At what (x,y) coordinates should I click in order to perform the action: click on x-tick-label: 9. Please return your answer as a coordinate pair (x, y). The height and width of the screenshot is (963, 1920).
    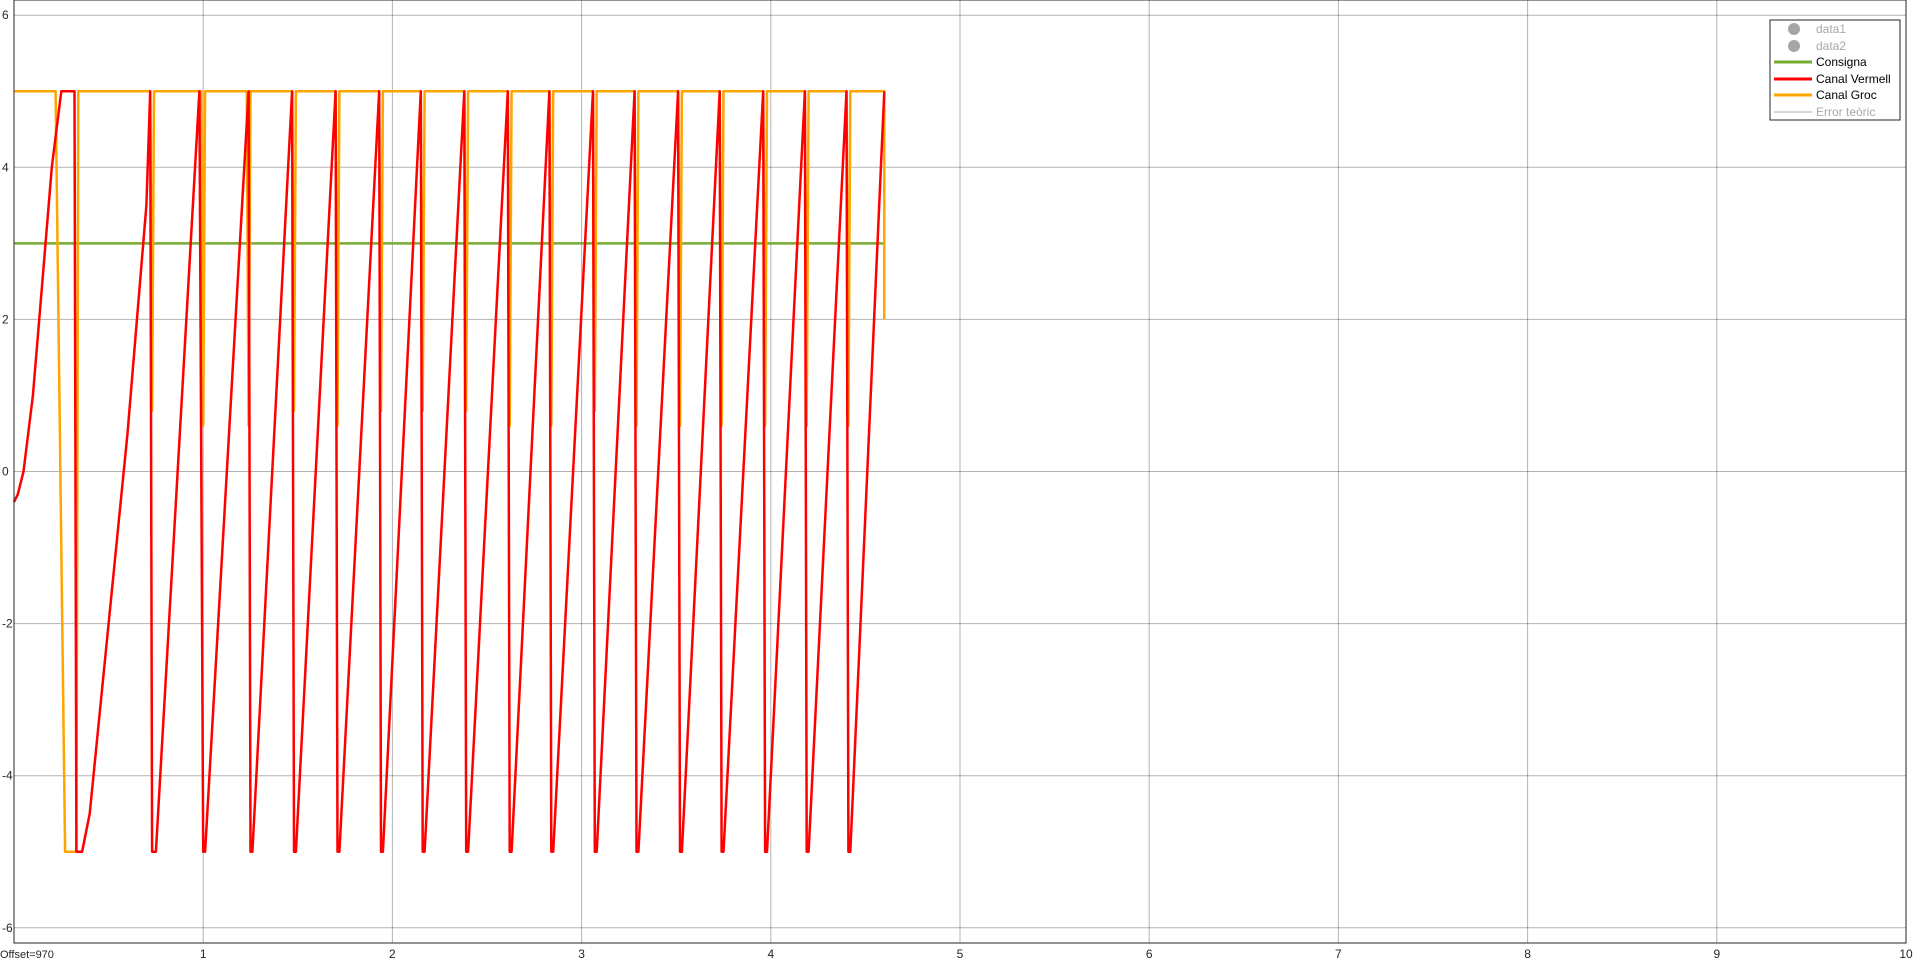
    Looking at the image, I should click on (1716, 954).